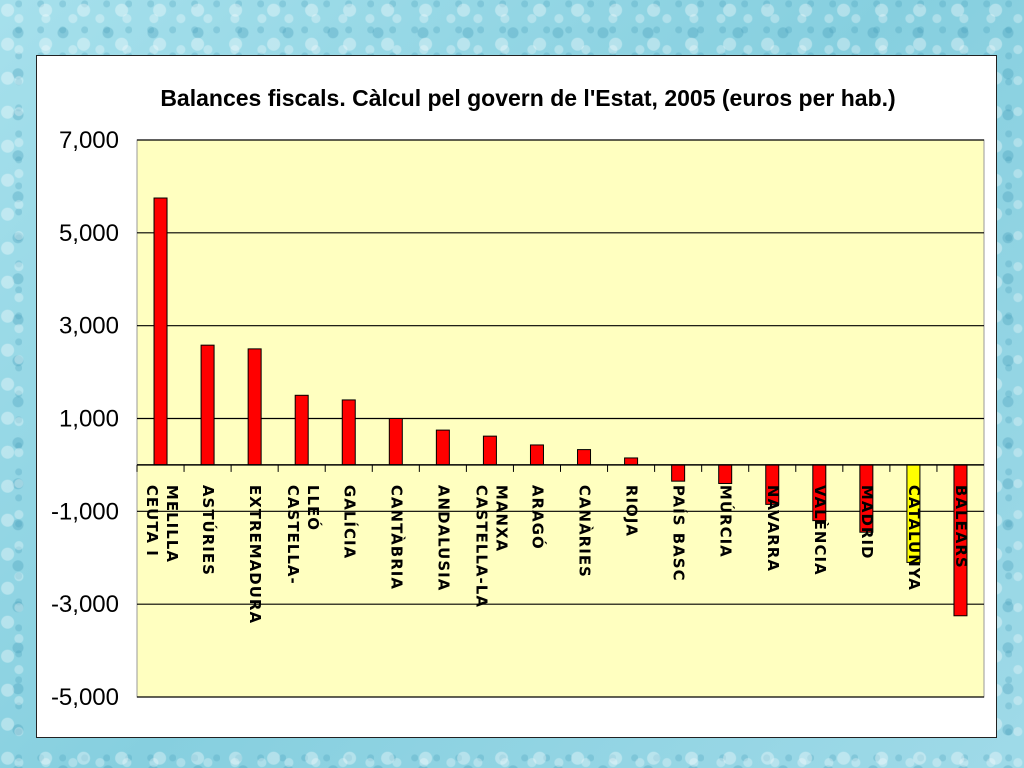  I want to click on category-label: ASTÚRIES, so click(208, 530).